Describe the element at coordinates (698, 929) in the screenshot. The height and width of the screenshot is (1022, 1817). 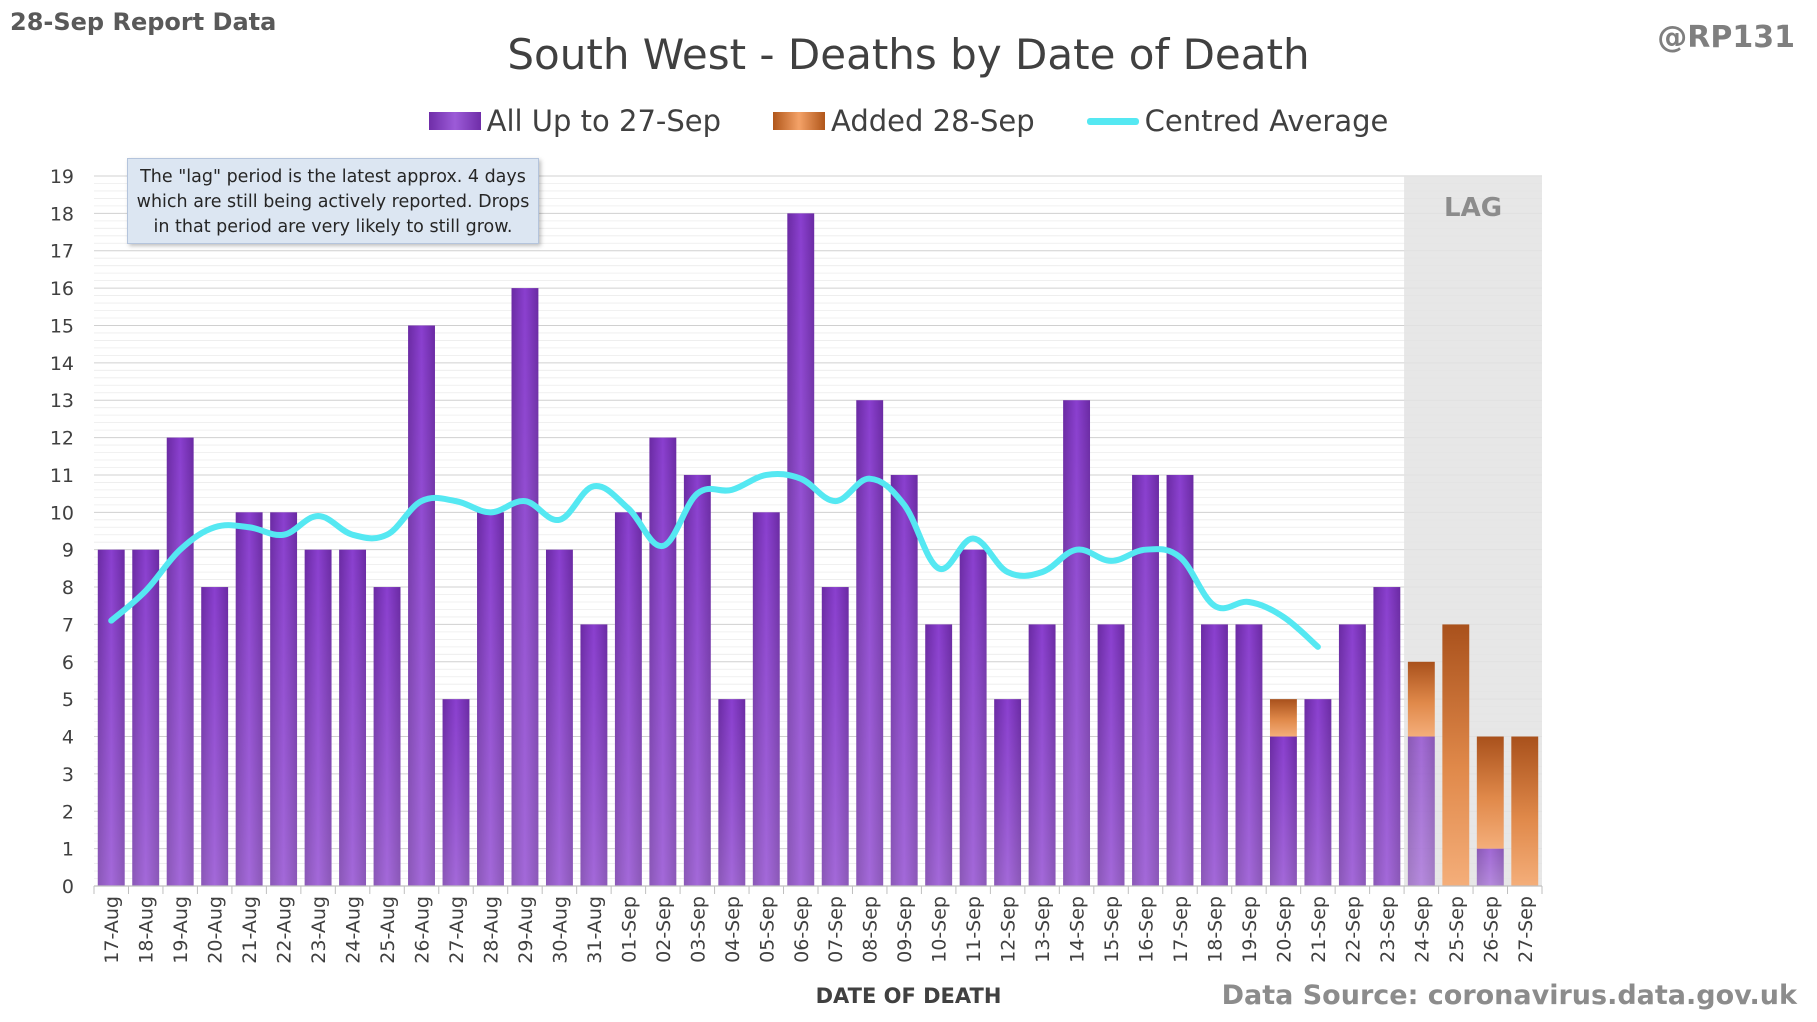
I see `x-tick-label: 03-Sep` at that location.